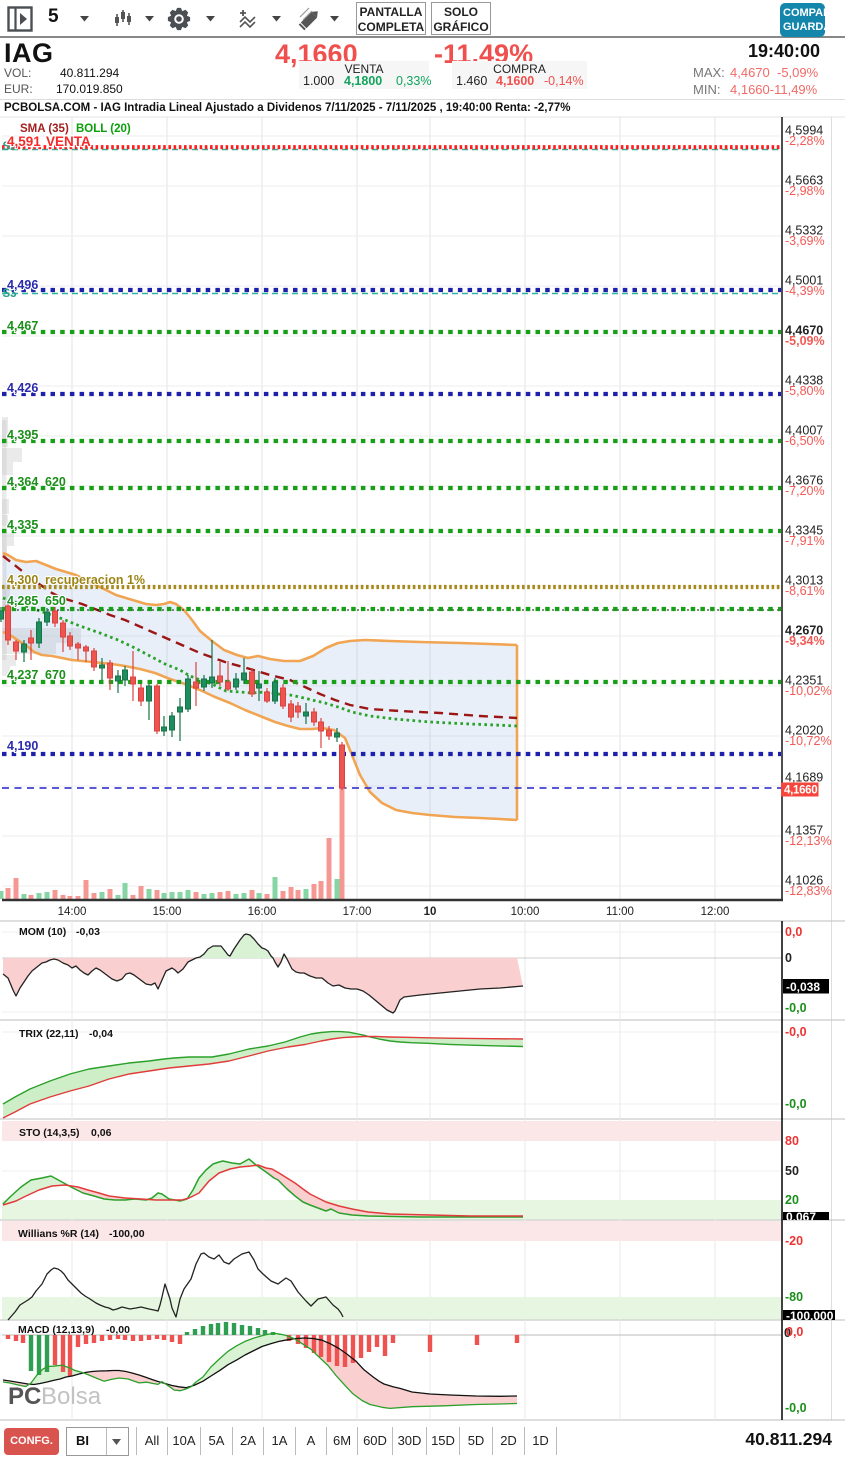 The image size is (845, 1461). What do you see at coordinates (10, 294) in the screenshot?
I see `svg-text: S3` at bounding box center [10, 294].